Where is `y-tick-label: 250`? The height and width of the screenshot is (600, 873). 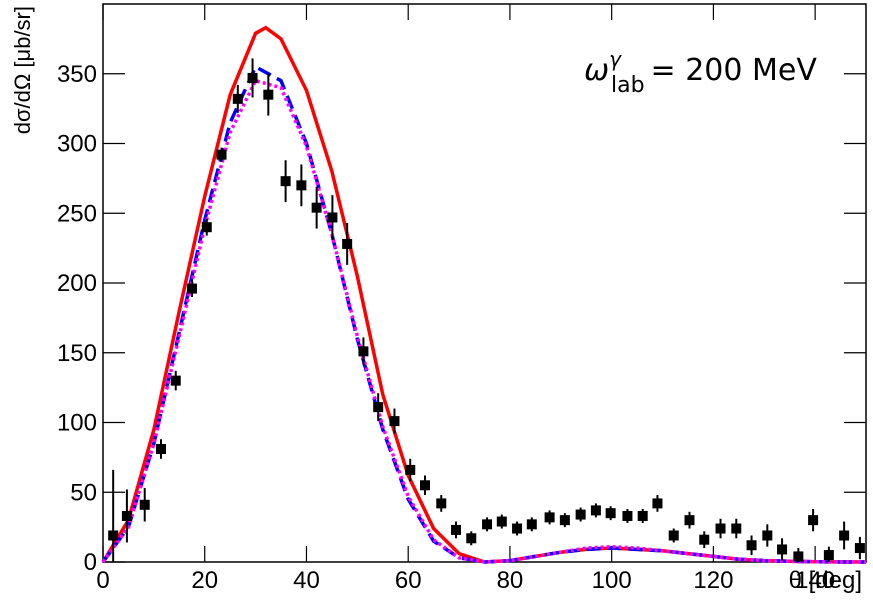 y-tick-label: 250 is located at coordinates (77, 213).